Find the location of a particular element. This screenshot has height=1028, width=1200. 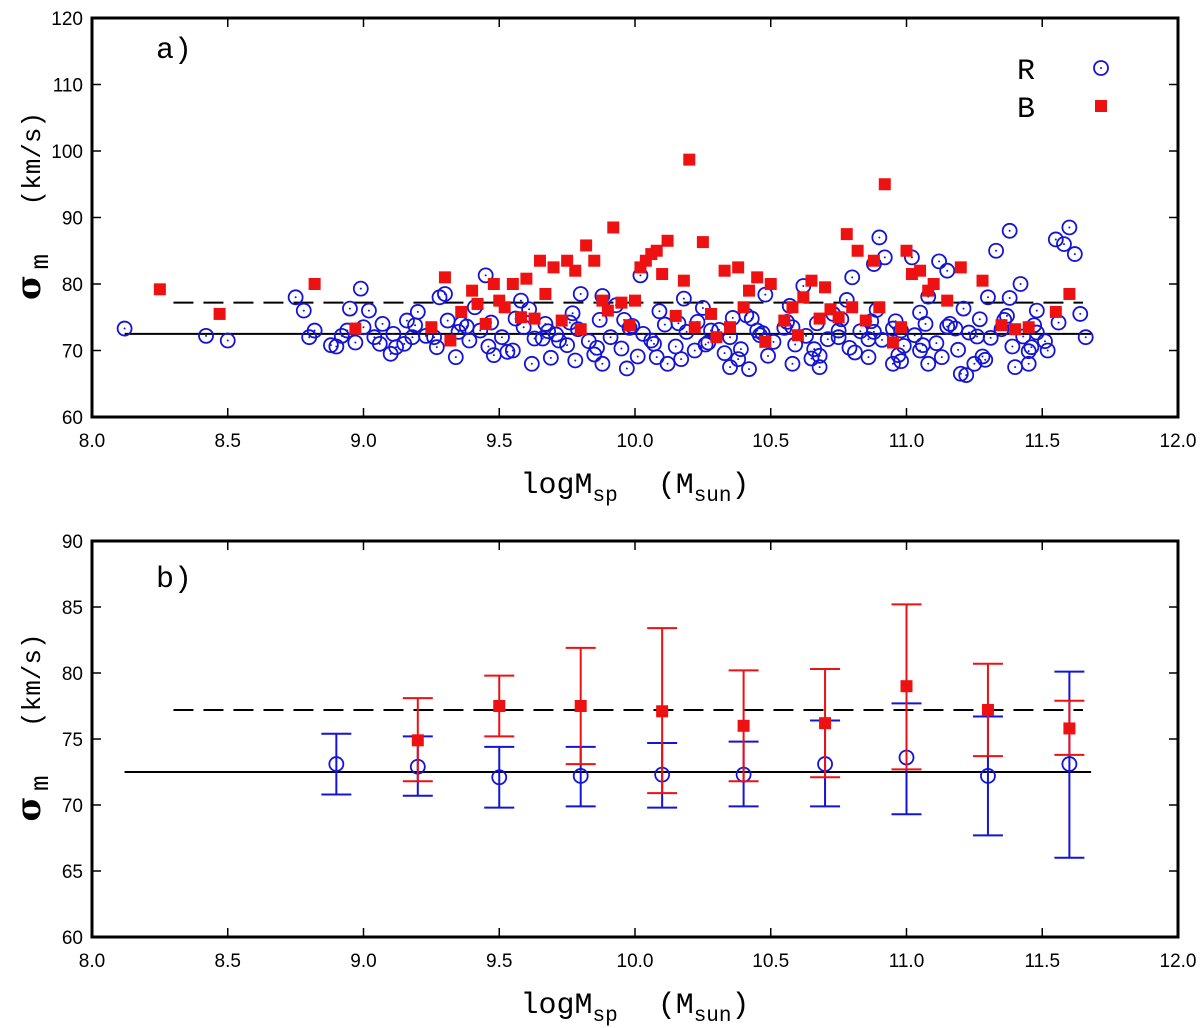

legend-marker-B is located at coordinates (1101, 106).